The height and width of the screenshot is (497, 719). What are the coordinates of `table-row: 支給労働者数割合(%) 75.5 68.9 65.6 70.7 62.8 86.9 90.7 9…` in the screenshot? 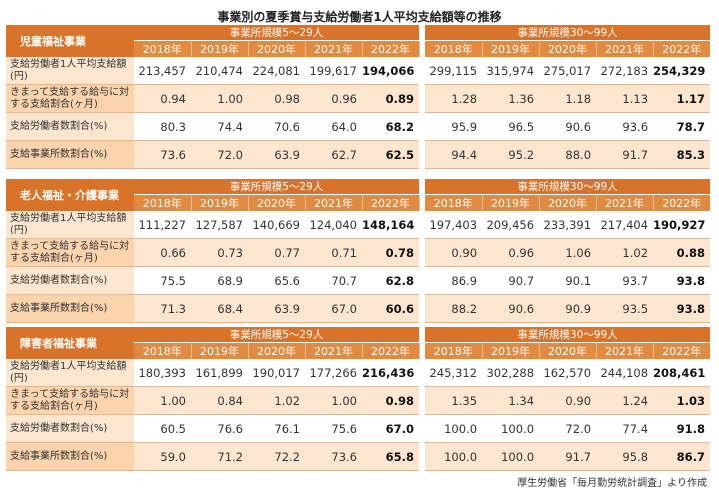 It's located at (358, 280).